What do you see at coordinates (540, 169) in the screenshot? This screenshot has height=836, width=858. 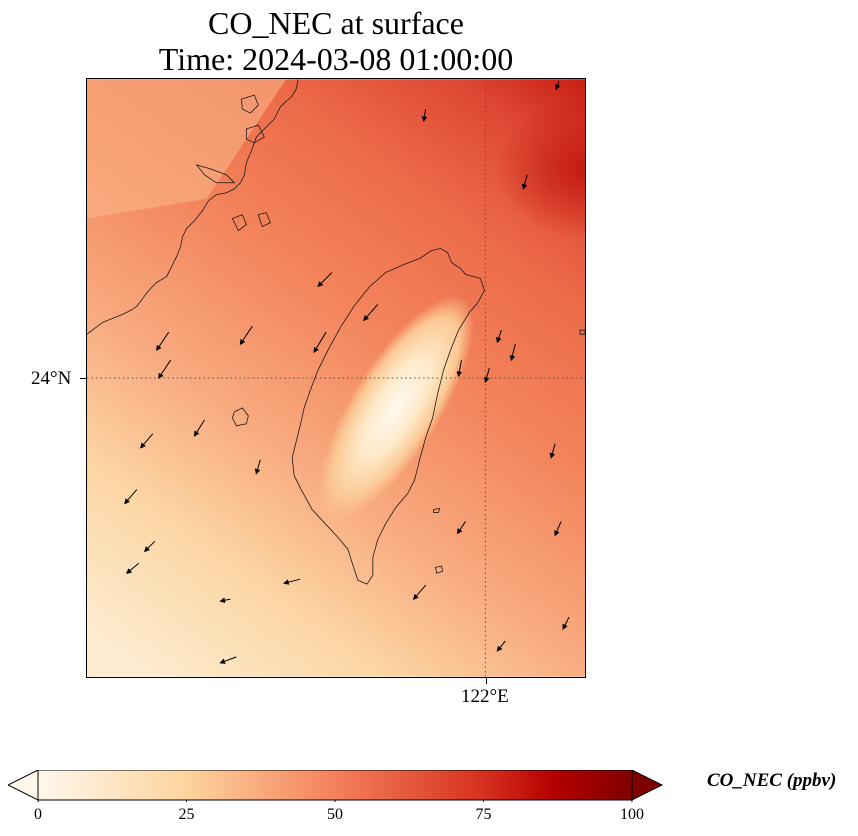 I see `northeast-high-region` at bounding box center [540, 169].